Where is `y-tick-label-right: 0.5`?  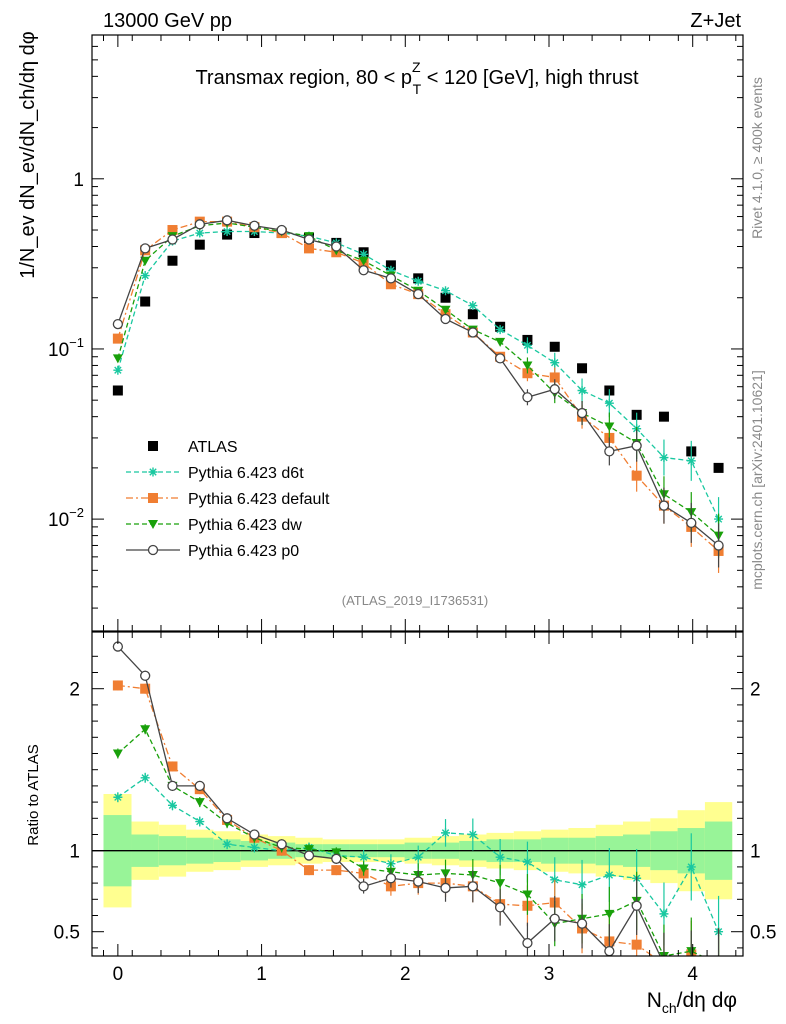 y-tick-label-right: 0.5 is located at coordinates (763, 933).